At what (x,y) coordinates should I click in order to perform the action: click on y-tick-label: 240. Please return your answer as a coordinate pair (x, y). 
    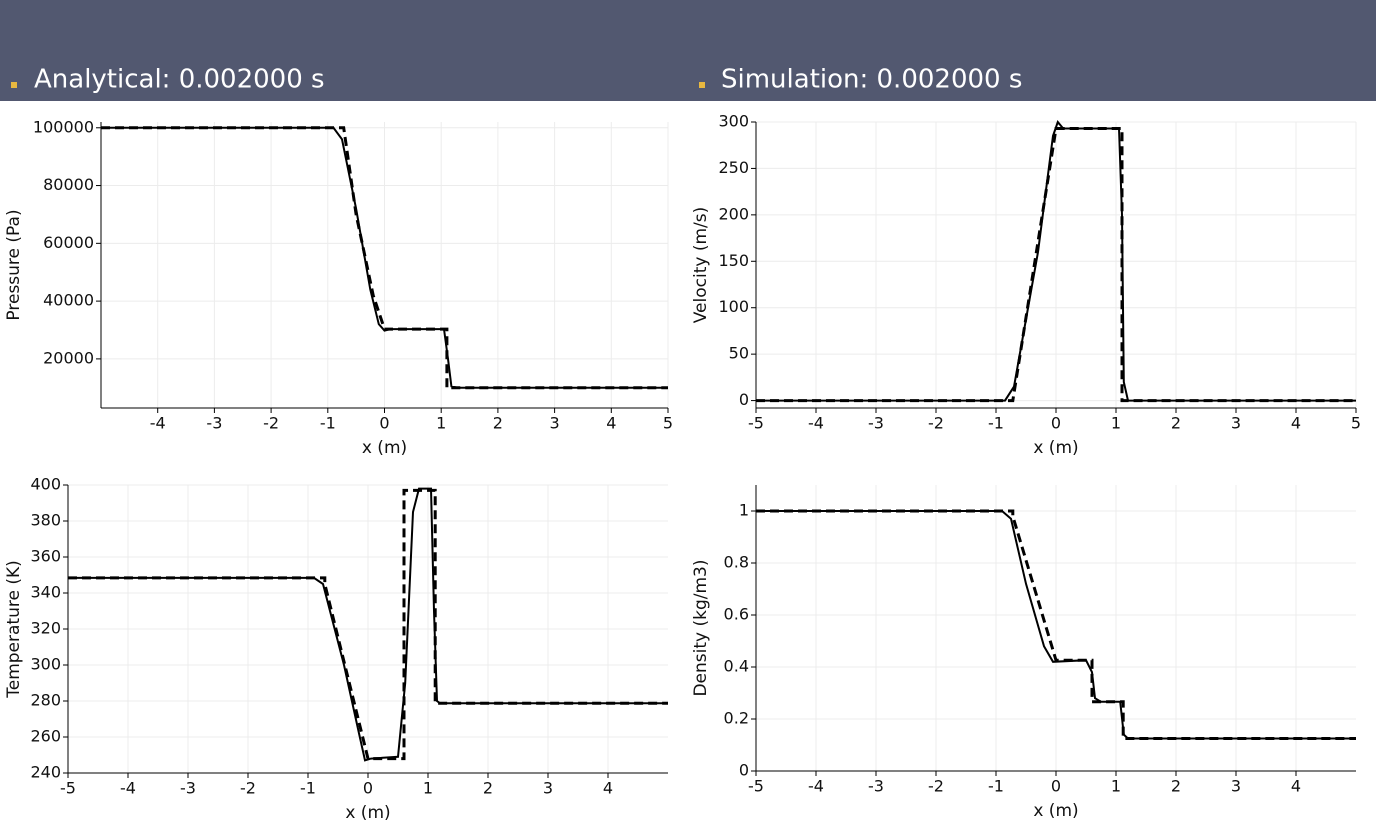
    Looking at the image, I should click on (45, 772).